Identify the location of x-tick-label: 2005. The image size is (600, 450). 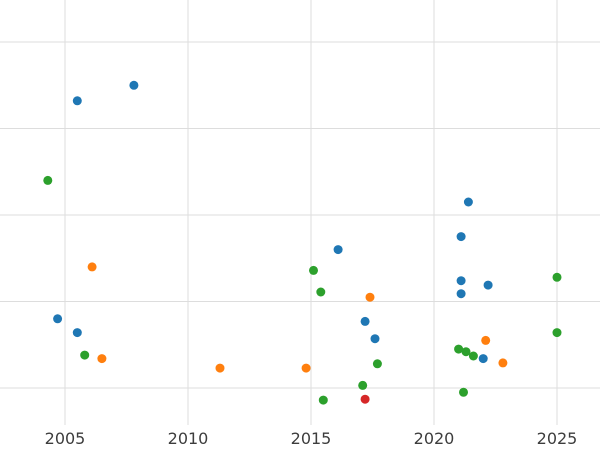
(65, 438).